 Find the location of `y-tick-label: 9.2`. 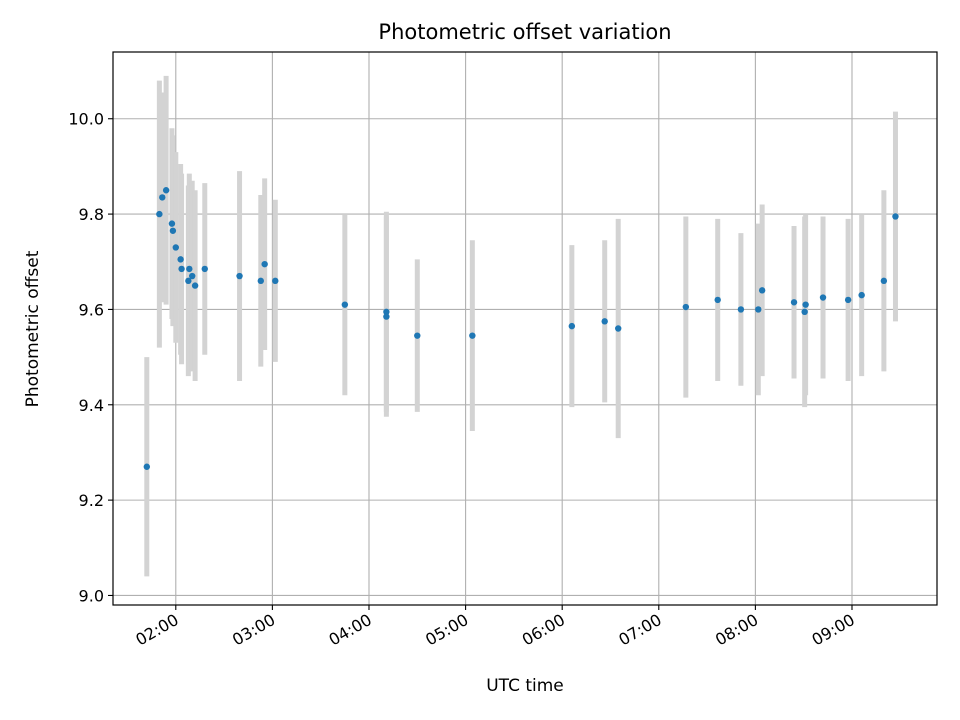

y-tick-label: 9.2 is located at coordinates (91, 500).